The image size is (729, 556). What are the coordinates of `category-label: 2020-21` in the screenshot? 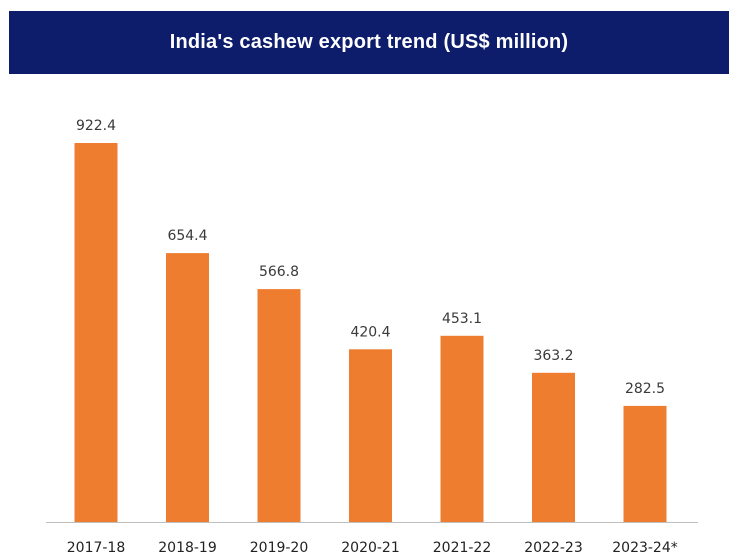 It's located at (370, 548).